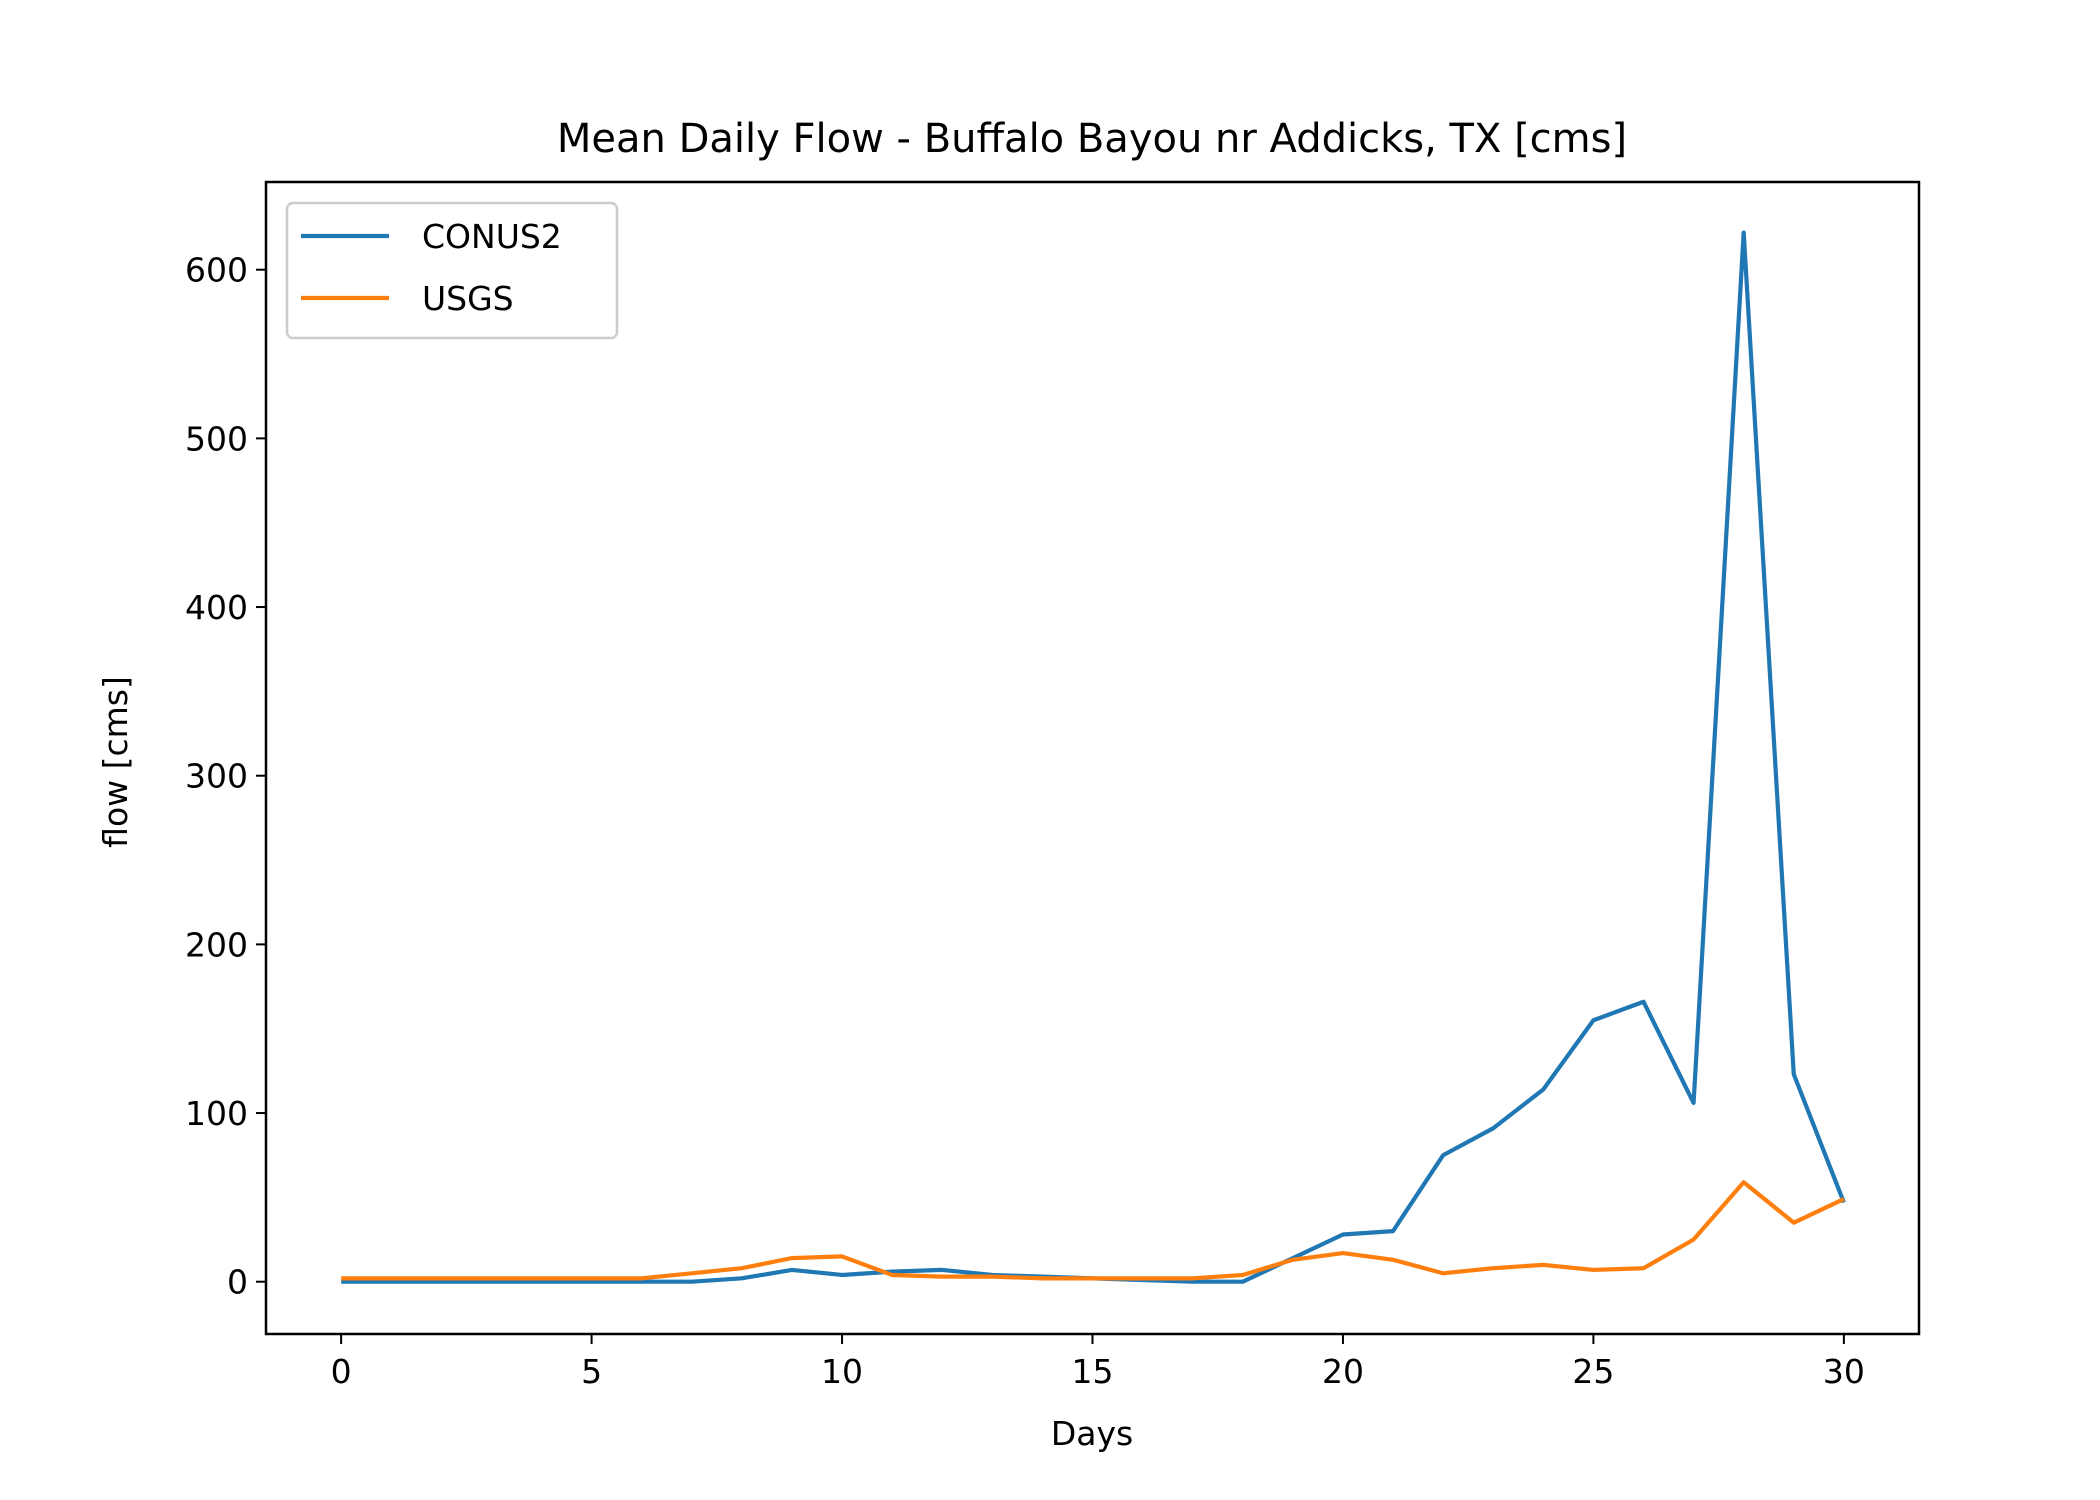 Image resolution: width=2100 pixels, height=1500 pixels. Describe the element at coordinates (492, 236) in the screenshot. I see `legend-label: CONUS2` at that location.